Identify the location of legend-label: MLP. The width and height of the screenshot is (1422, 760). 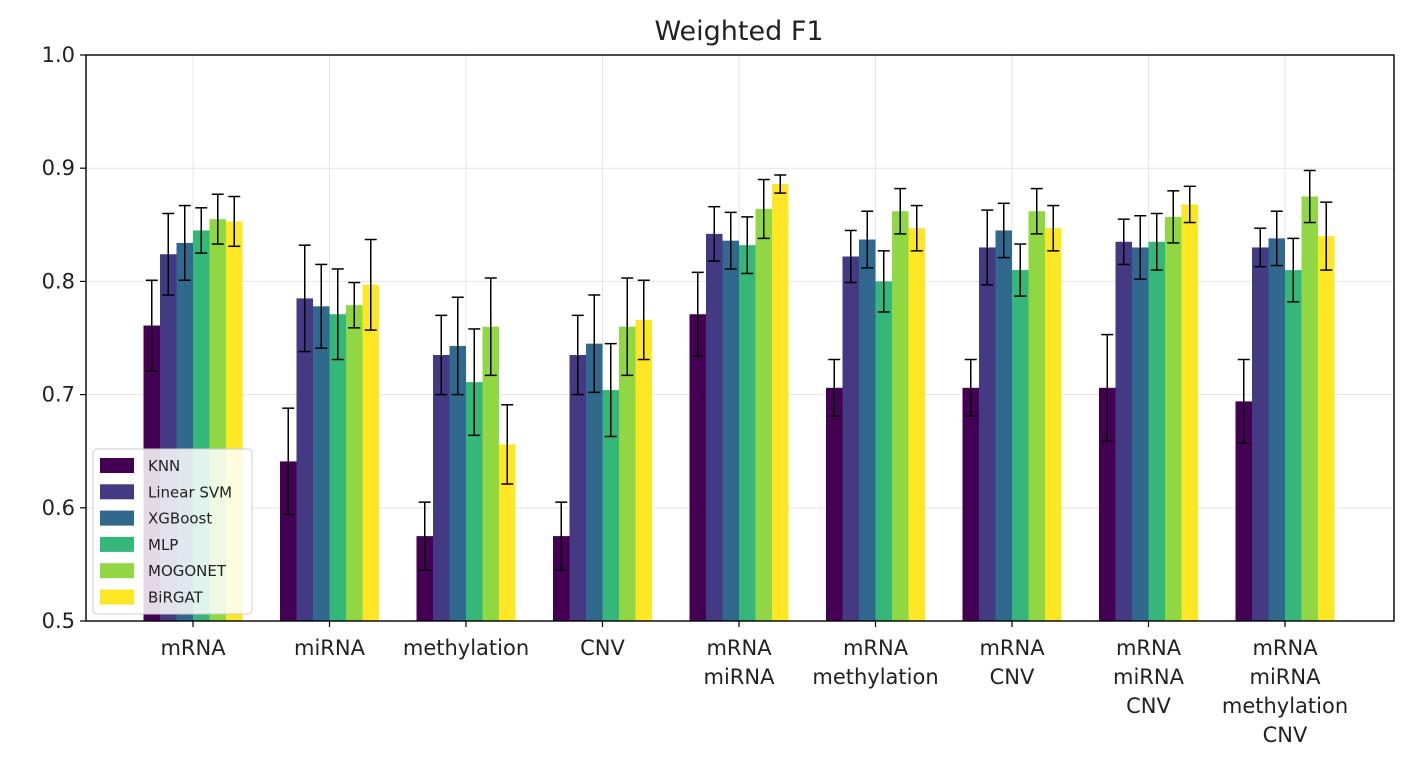
(163, 545).